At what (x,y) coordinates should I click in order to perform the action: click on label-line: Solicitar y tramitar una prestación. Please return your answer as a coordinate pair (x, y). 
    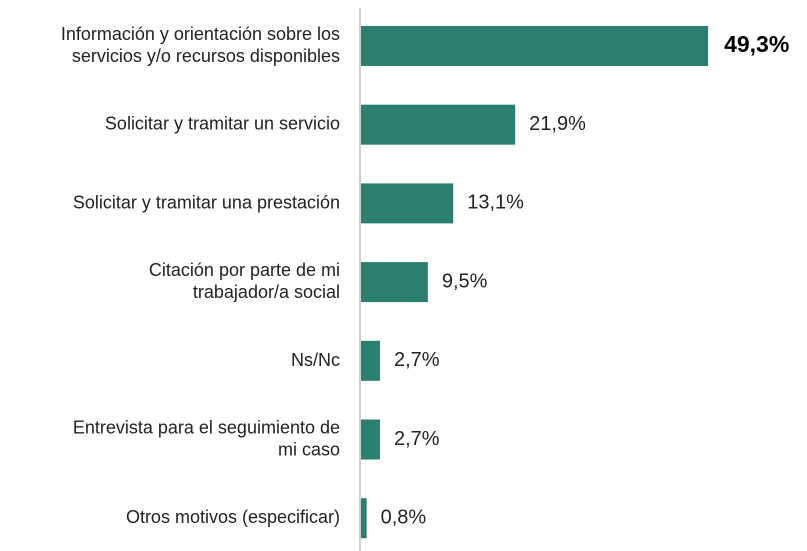
    Looking at the image, I should click on (206, 202).